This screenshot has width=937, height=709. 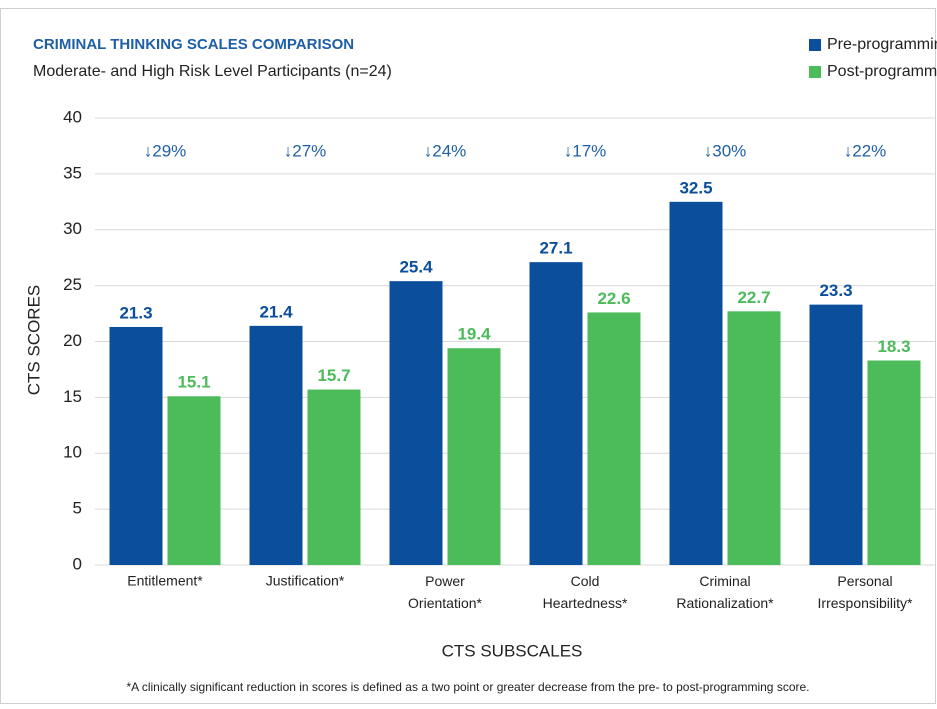 What do you see at coordinates (416, 267) in the screenshot?
I see `data-label: 25.4` at bounding box center [416, 267].